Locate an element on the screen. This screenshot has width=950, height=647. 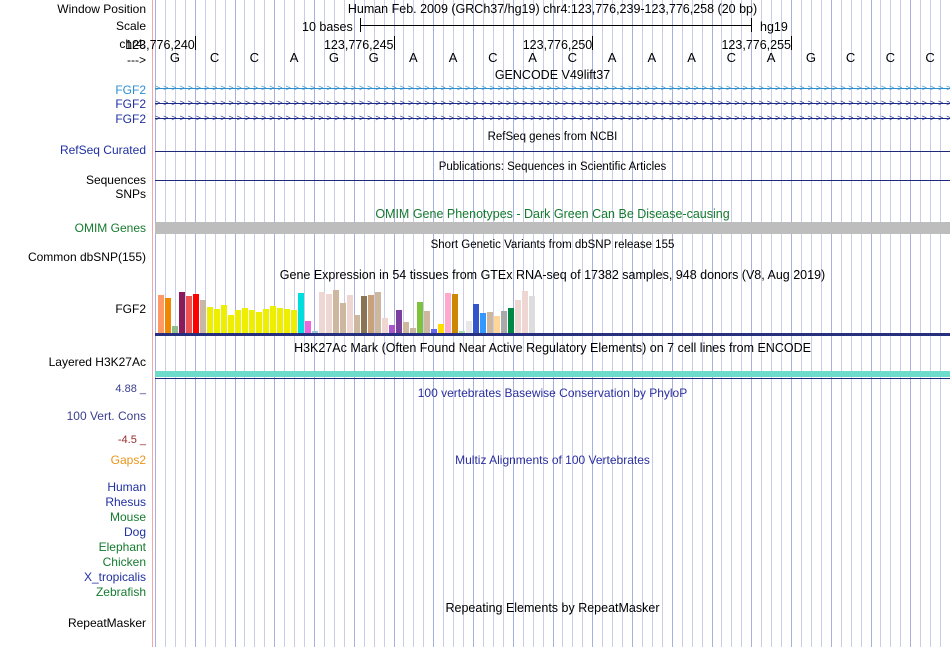
label-gencode-row-2: FGF2 is located at coordinates (130, 104).